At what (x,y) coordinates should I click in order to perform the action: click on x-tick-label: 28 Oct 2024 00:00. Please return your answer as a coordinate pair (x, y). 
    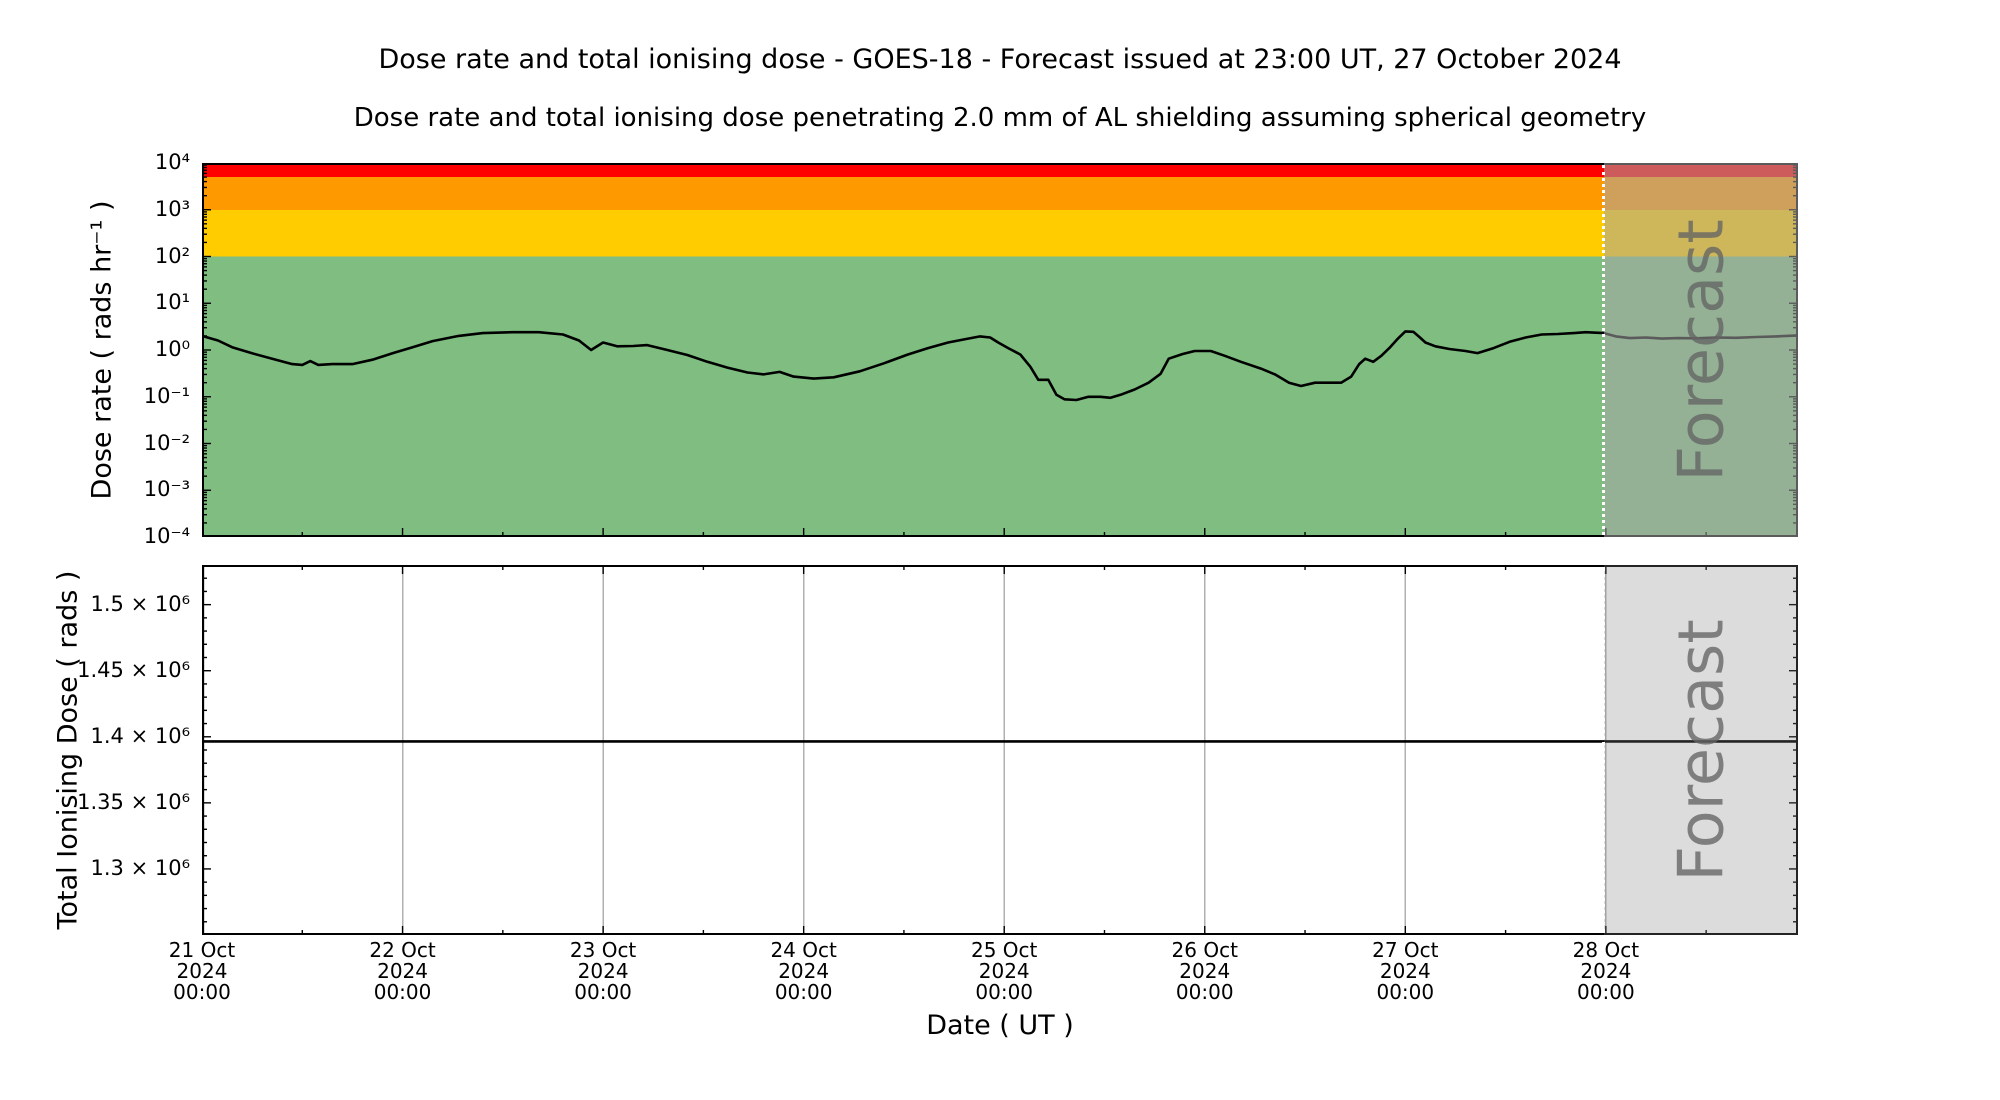
    Looking at the image, I should click on (1606, 971).